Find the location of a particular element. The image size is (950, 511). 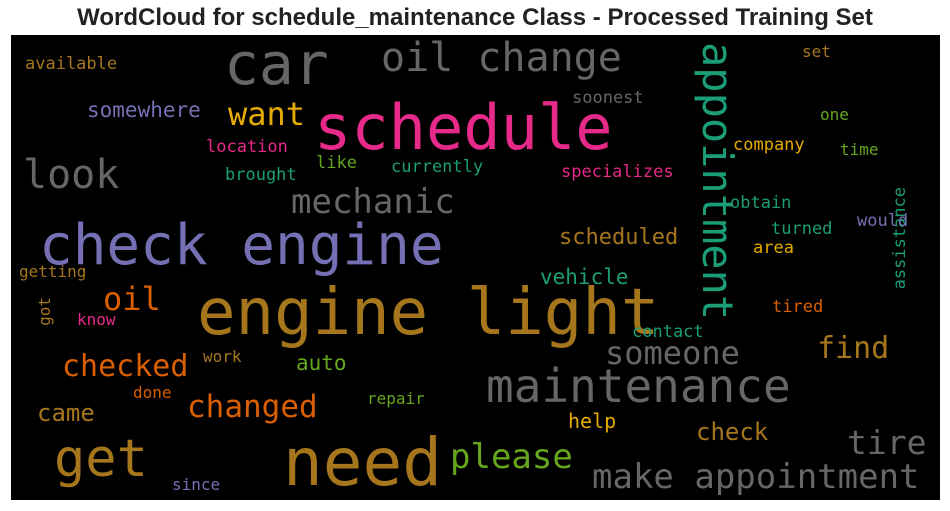

wordcloud-word: location is located at coordinates (247, 147).